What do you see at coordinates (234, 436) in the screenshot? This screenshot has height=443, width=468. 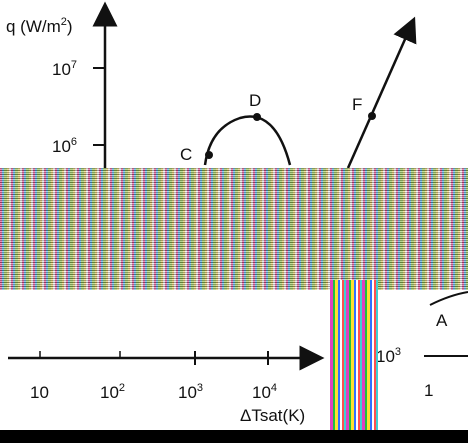 I see `bottom-bar` at bounding box center [234, 436].